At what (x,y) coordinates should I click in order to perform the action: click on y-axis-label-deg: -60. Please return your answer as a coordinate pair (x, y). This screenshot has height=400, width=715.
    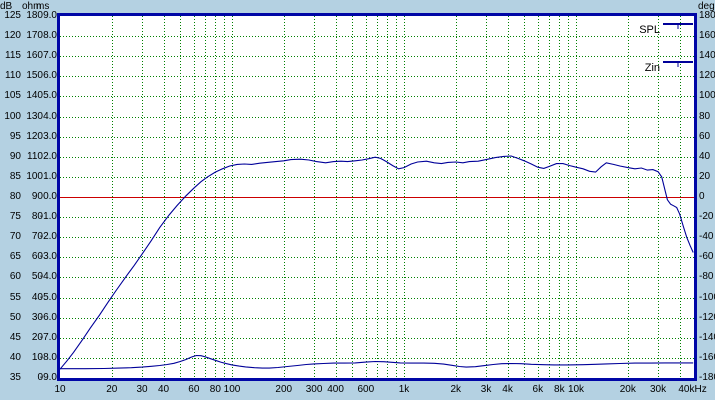
    Looking at the image, I should click on (706, 257).